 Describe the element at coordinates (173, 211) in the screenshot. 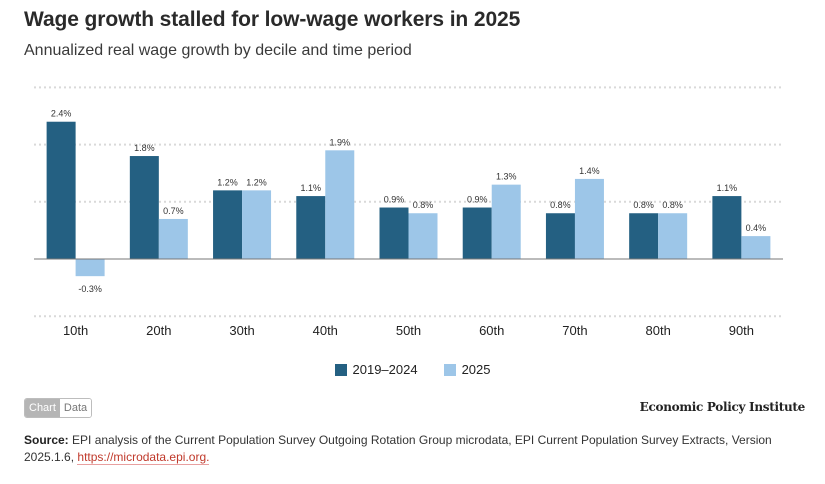

I see `data-label: 0.7%` at that location.